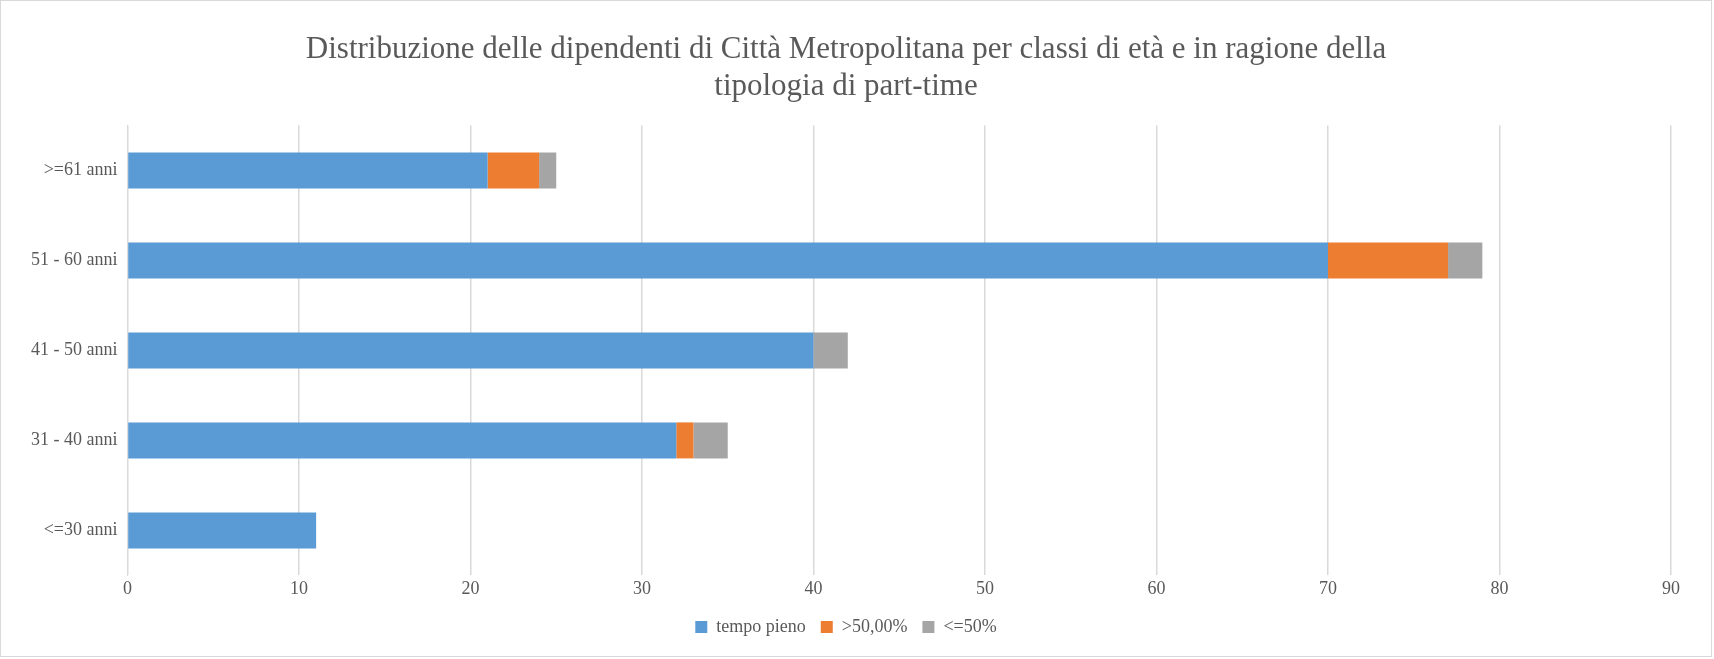  I want to click on x-tick-label: 0, so click(127, 587).